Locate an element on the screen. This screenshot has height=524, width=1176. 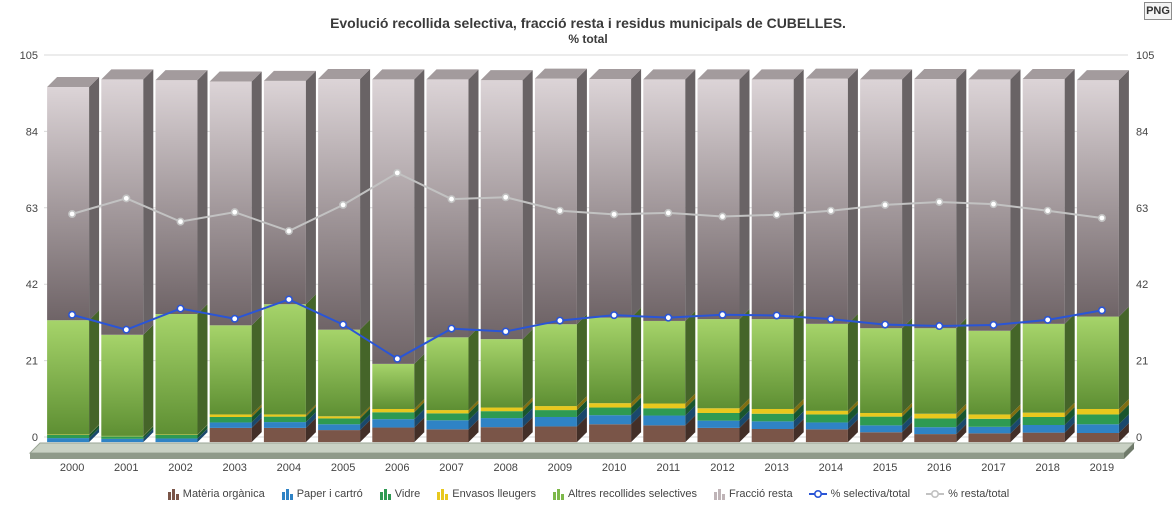
bar-side-paper-2004 is located at coordinates (310, 420).